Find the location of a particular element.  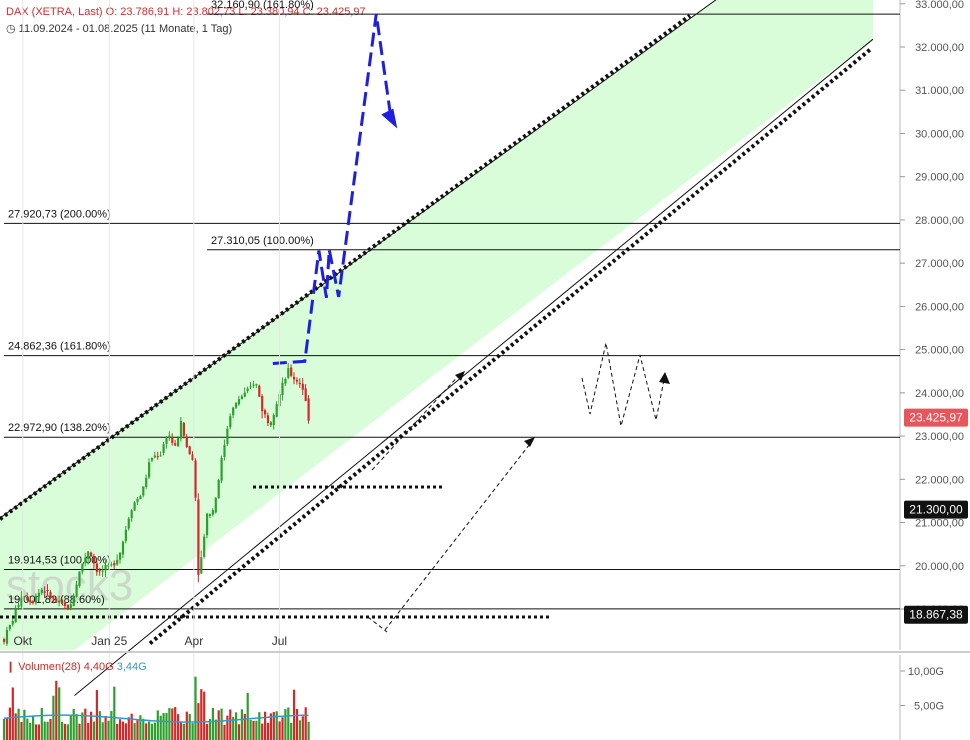

volume-tick-label: 5,00G is located at coordinates (929, 707).